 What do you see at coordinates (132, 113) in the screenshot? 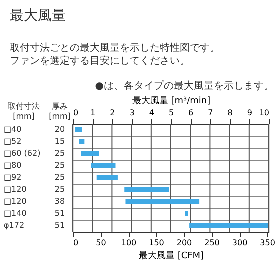
I see `x2-tick-label: 3` at bounding box center [132, 113].